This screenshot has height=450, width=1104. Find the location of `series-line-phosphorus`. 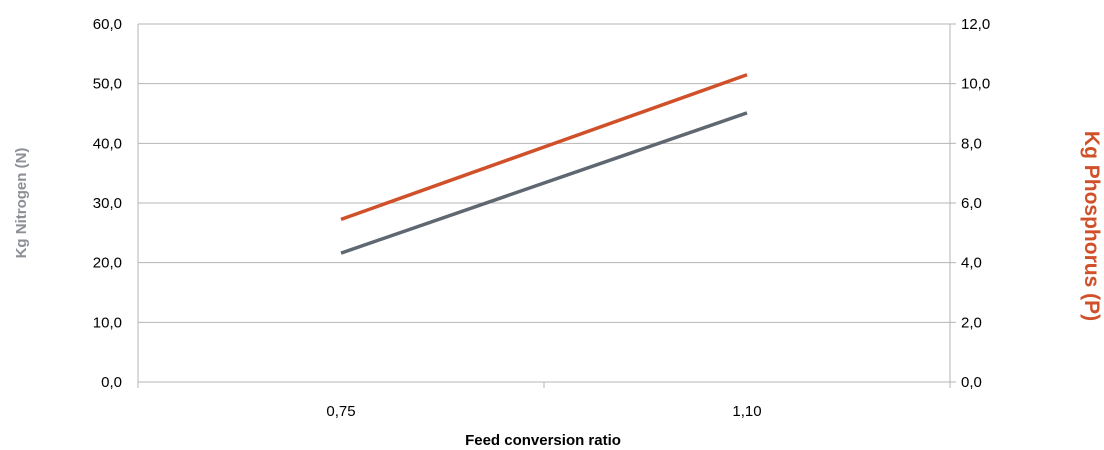

series-line-phosphorus is located at coordinates (544, 147).